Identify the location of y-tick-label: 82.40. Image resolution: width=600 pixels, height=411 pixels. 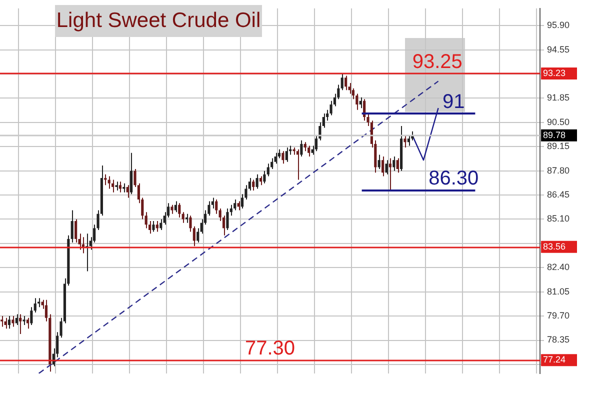
(558, 267).